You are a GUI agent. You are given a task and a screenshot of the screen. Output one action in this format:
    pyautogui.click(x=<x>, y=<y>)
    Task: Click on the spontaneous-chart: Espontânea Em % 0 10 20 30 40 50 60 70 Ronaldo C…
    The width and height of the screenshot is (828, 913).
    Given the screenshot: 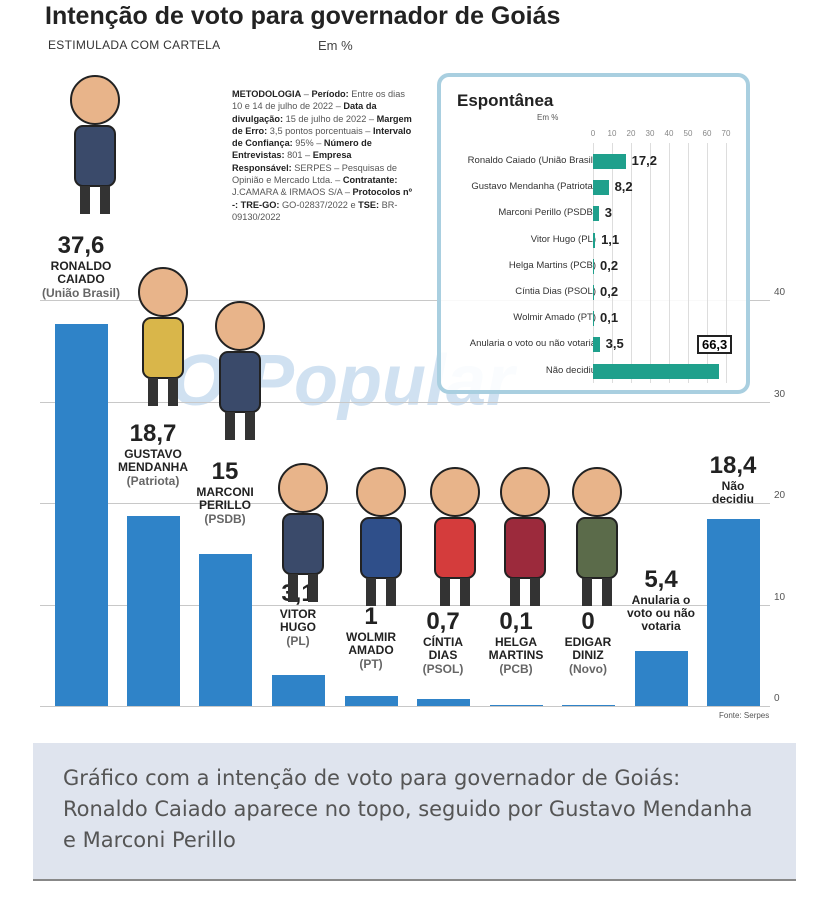 What is the action you would take?
    pyautogui.click(x=593, y=233)
    